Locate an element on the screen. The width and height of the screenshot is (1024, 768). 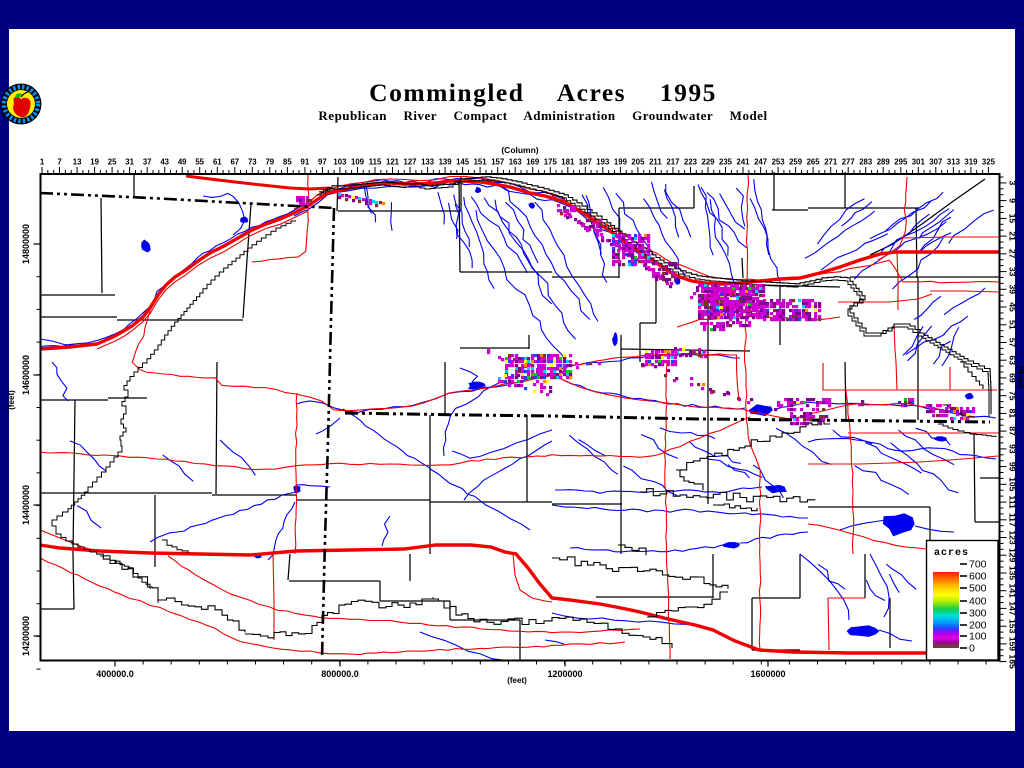
svg-text: 229 is located at coordinates (708, 162).